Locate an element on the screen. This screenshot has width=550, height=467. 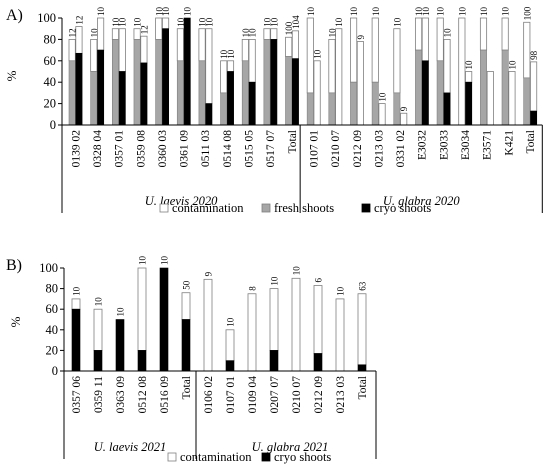
group-label: U. glabra 2020 is located at coordinates (421, 201).